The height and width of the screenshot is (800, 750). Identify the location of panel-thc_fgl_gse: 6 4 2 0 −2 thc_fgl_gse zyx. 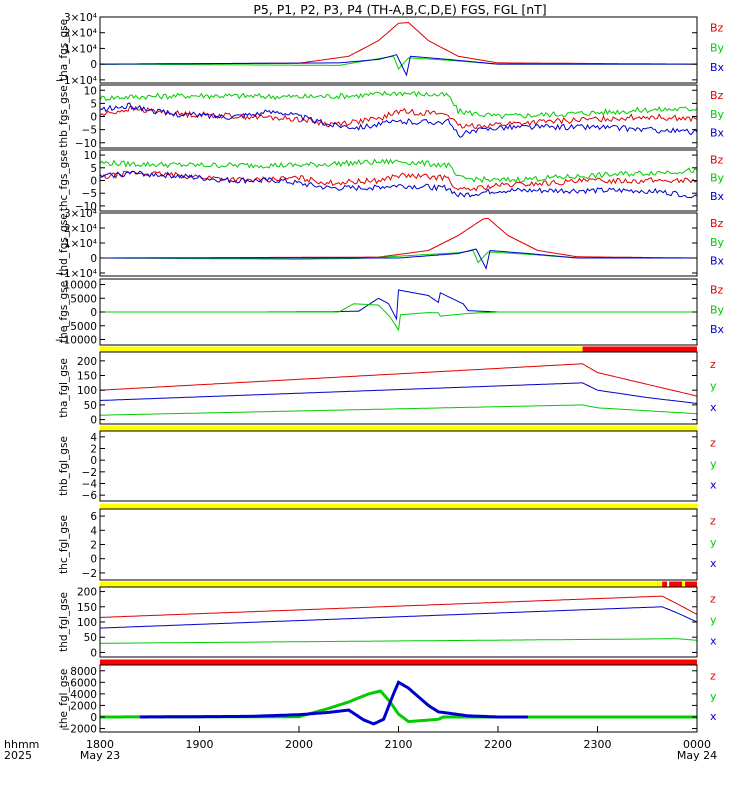
(387, 542).